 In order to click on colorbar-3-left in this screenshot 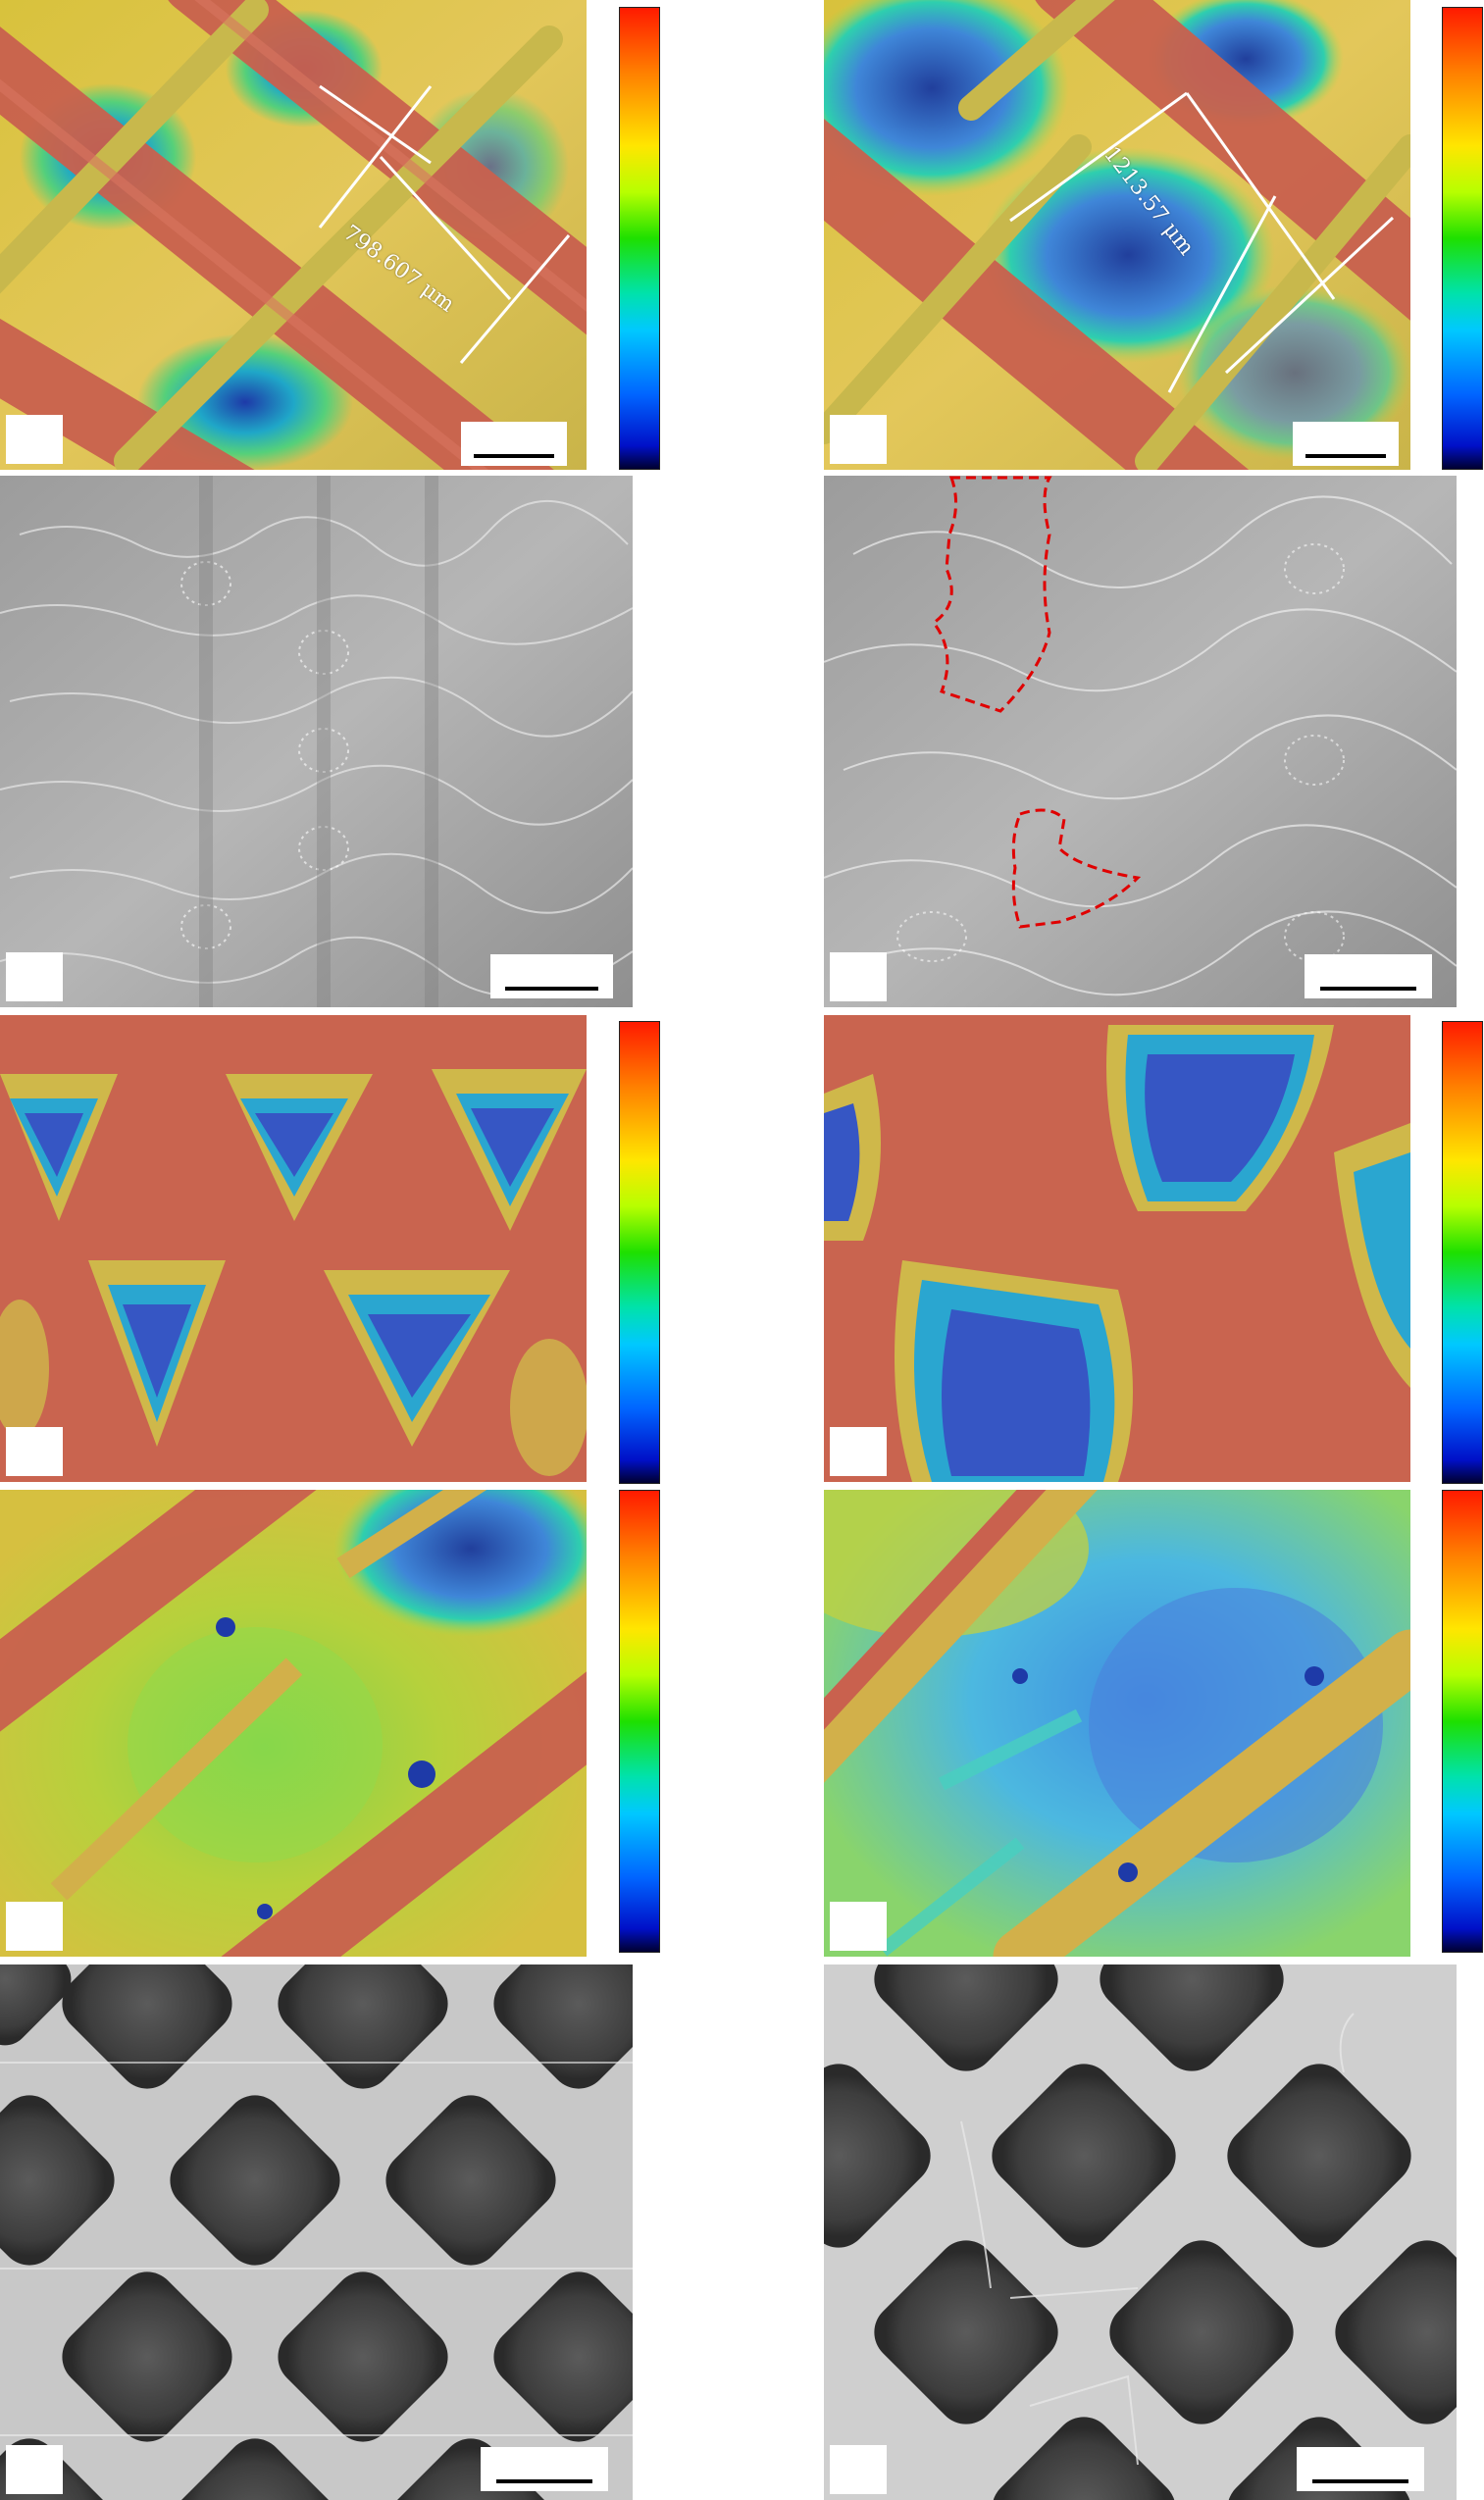, I will do `click(639, 1252)`.